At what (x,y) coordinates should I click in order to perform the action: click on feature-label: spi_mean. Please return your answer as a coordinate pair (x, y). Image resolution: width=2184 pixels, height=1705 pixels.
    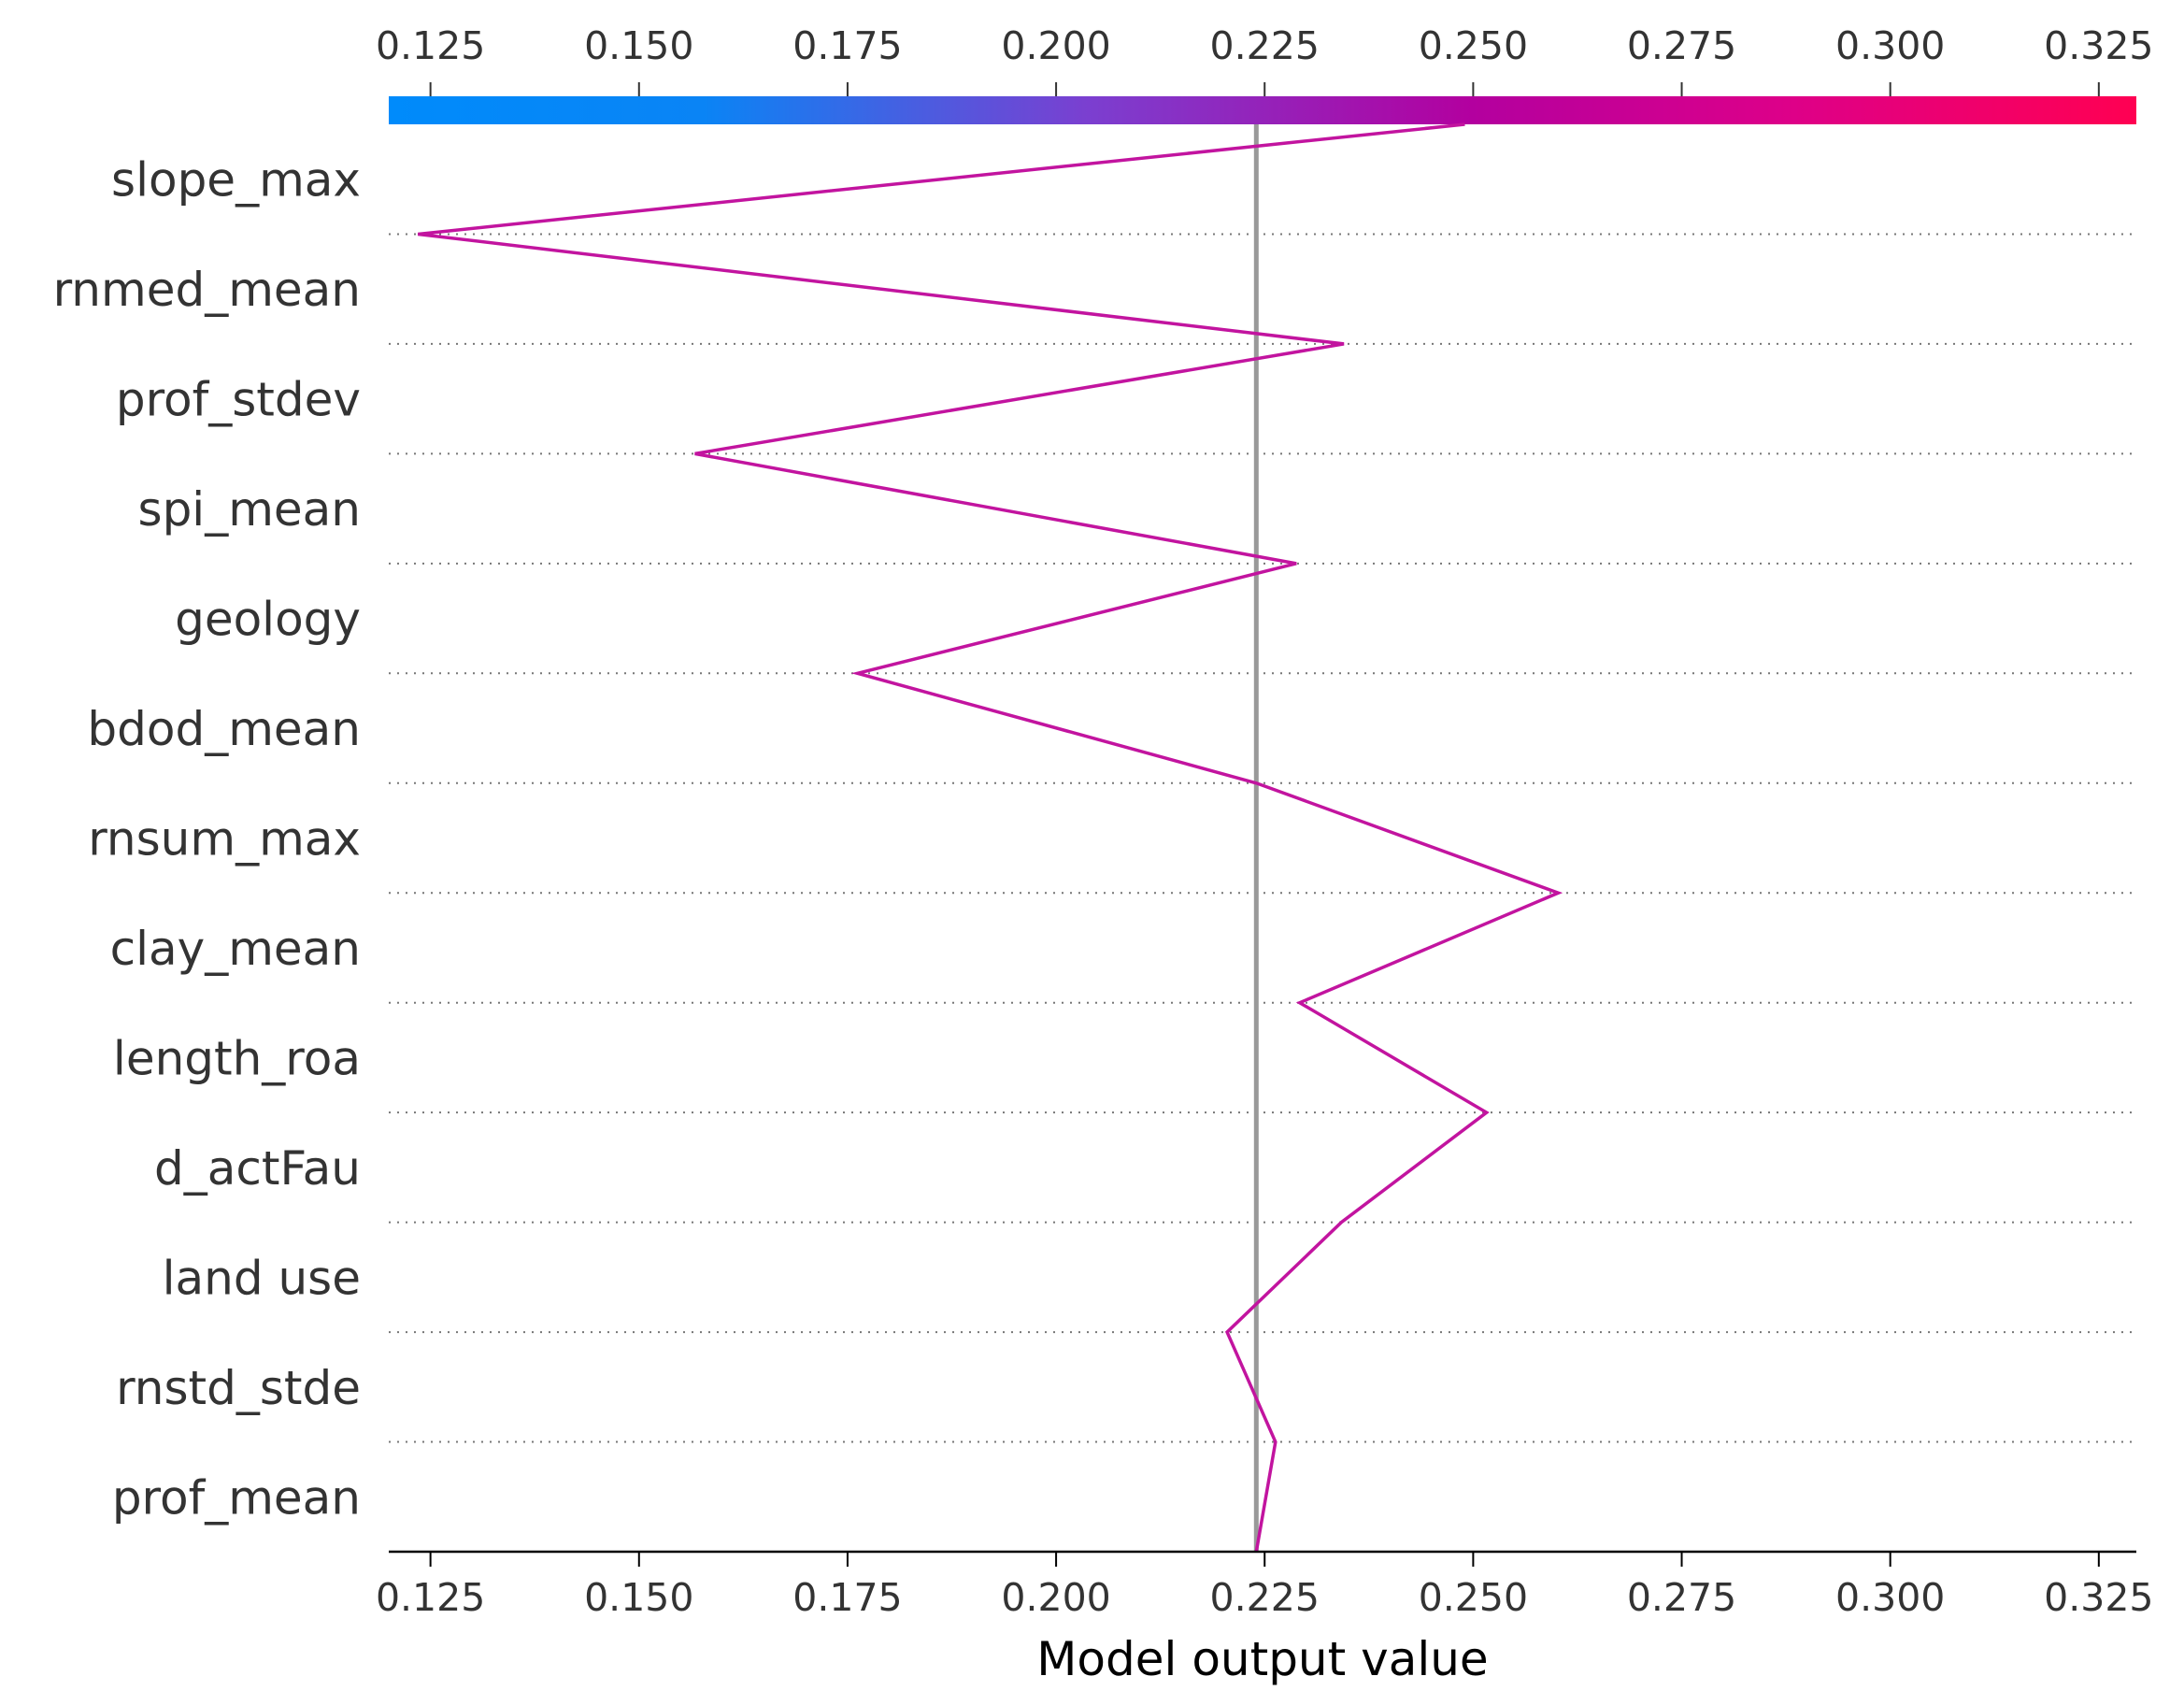
    Looking at the image, I should click on (249, 510).